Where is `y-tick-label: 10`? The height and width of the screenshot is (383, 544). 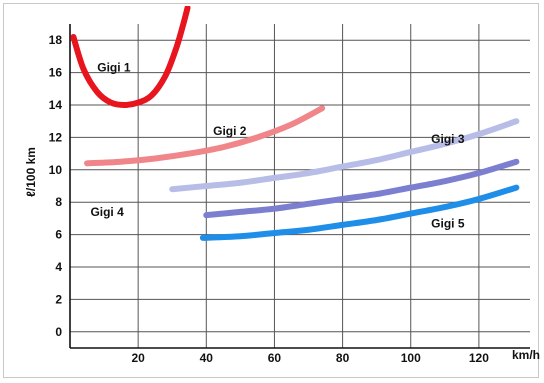 y-tick-label: 10 is located at coordinates (56, 170).